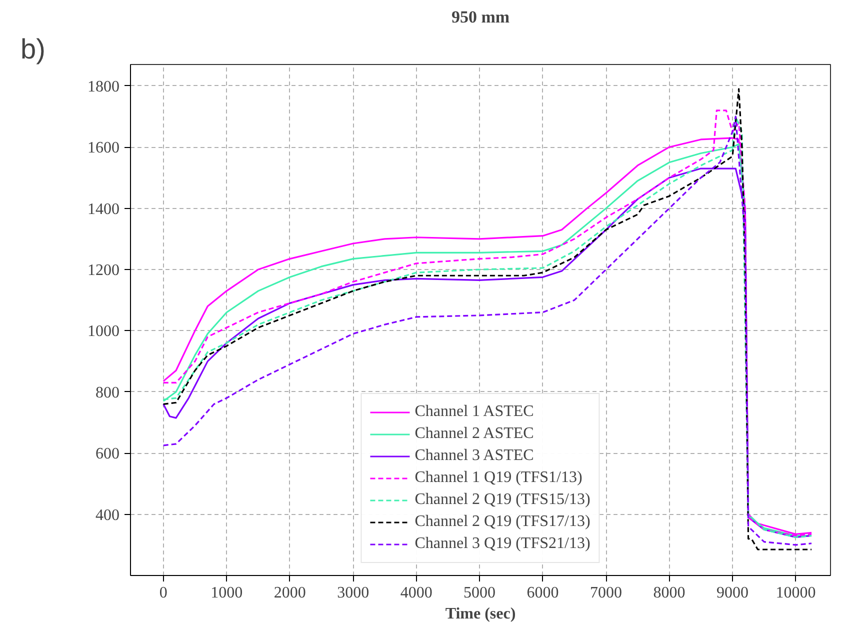  What do you see at coordinates (108, 393) in the screenshot?
I see `y-tick-label: 800` at bounding box center [108, 393].